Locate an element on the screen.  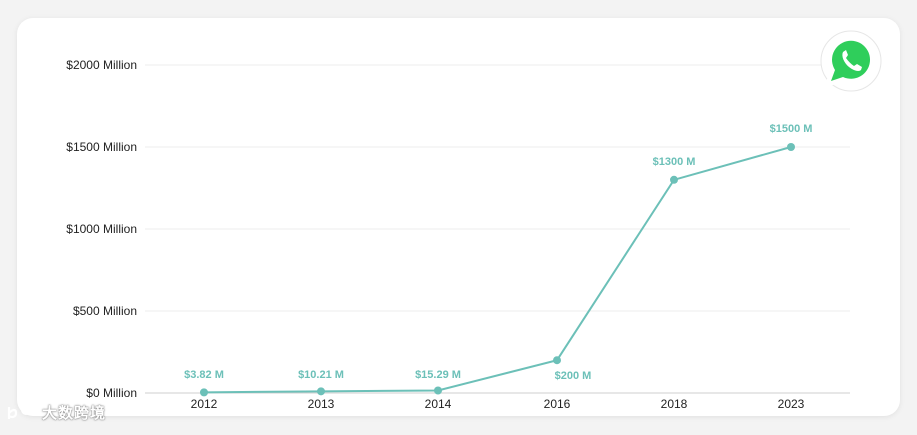
data-label: $3.82 M is located at coordinates (204, 375).